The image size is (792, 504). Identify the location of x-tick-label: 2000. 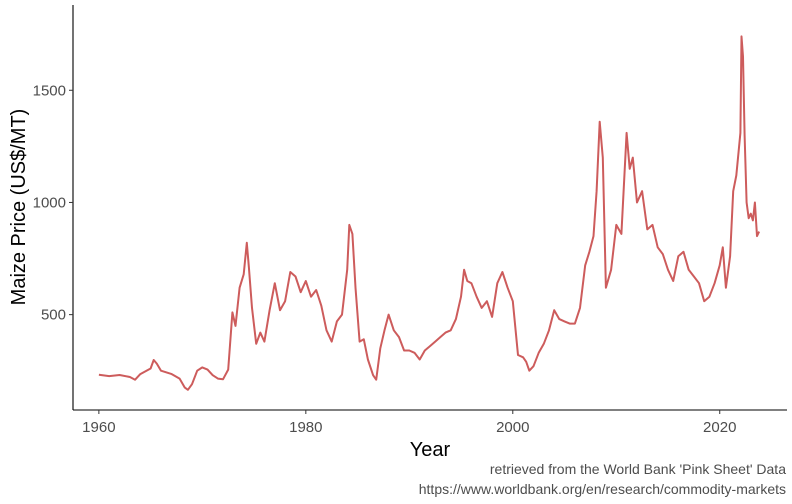
(512, 427).